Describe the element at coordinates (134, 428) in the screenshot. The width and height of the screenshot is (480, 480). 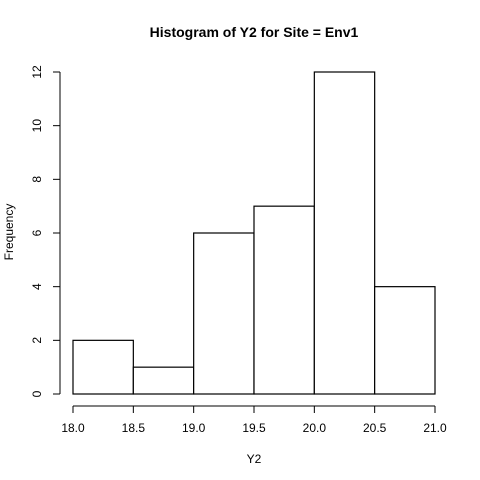
I see `x-tick-label-1: 18.5` at that location.